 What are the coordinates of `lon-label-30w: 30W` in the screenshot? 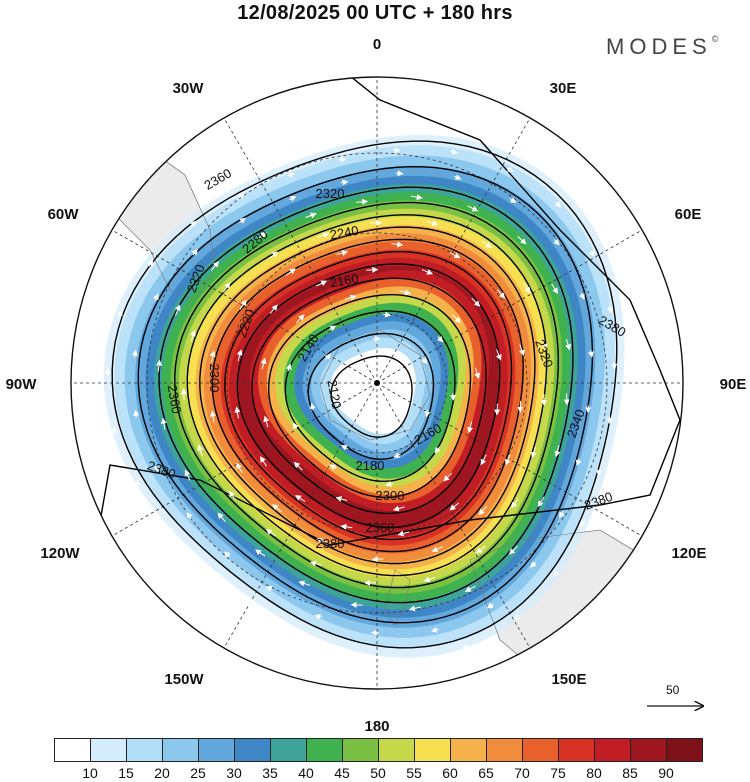 It's located at (189, 88).